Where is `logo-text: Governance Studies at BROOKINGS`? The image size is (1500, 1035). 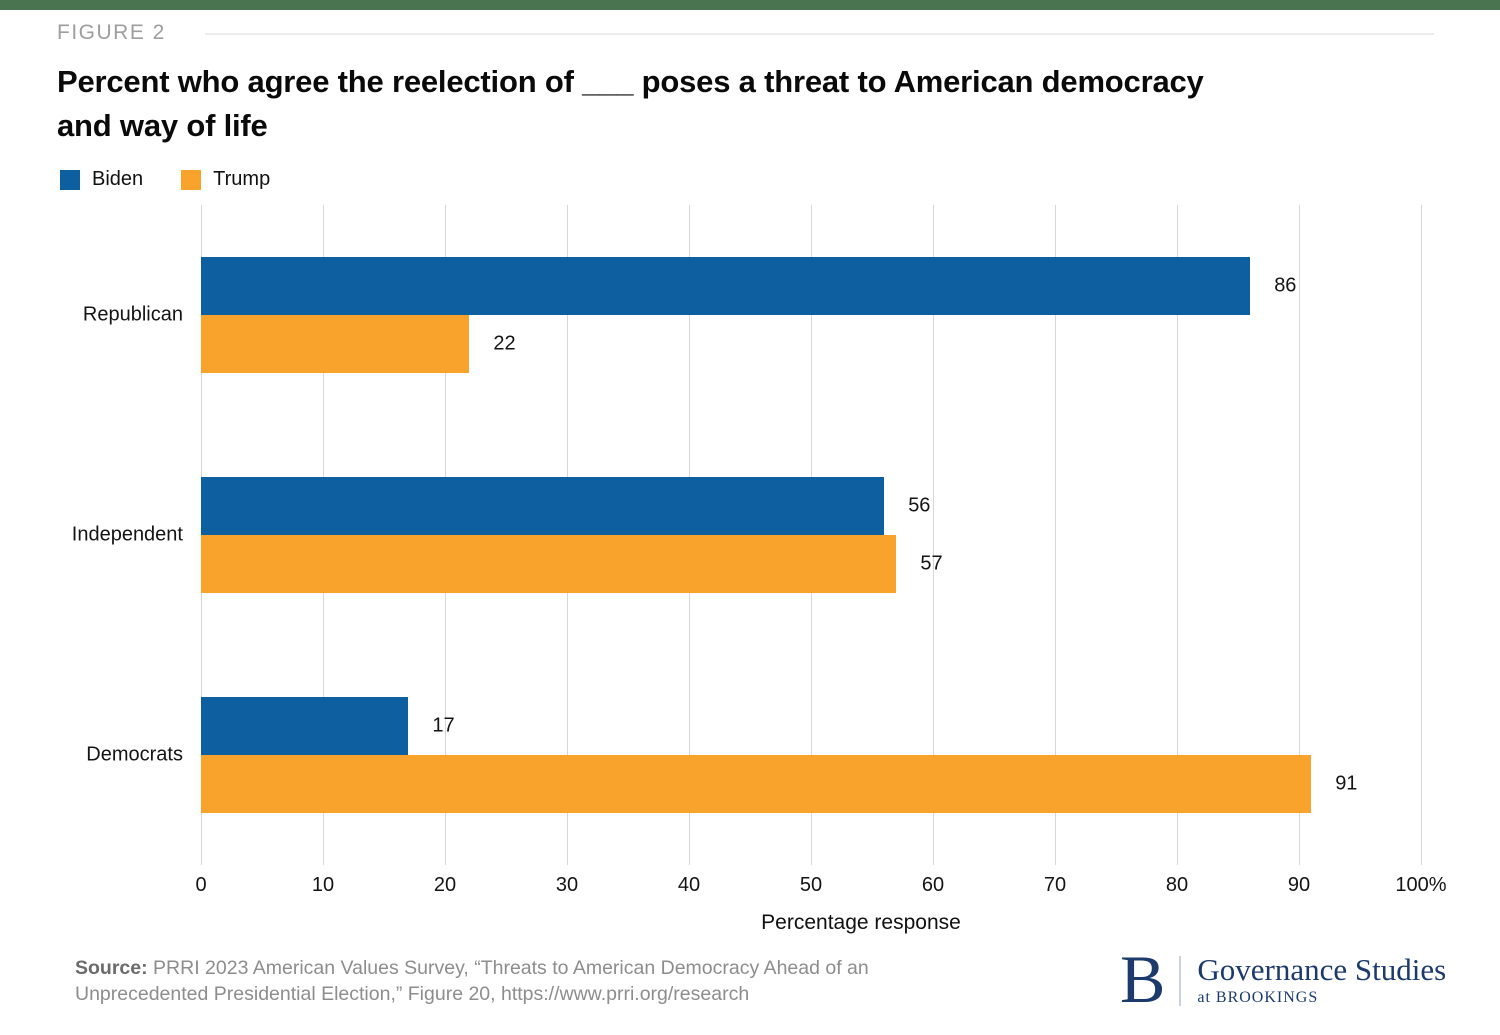
logo-text: Governance Studies at BROOKINGS is located at coordinates (1321, 980).